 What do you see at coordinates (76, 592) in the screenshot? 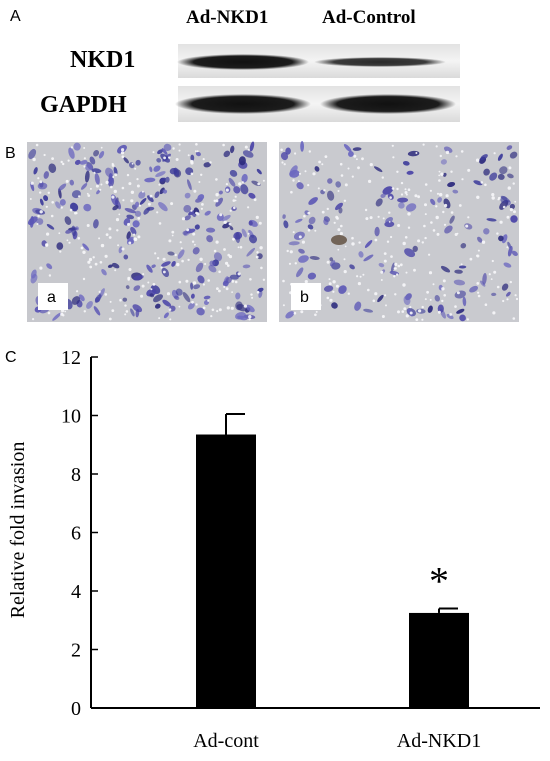
I see `y-tick-label: 4` at bounding box center [76, 592].